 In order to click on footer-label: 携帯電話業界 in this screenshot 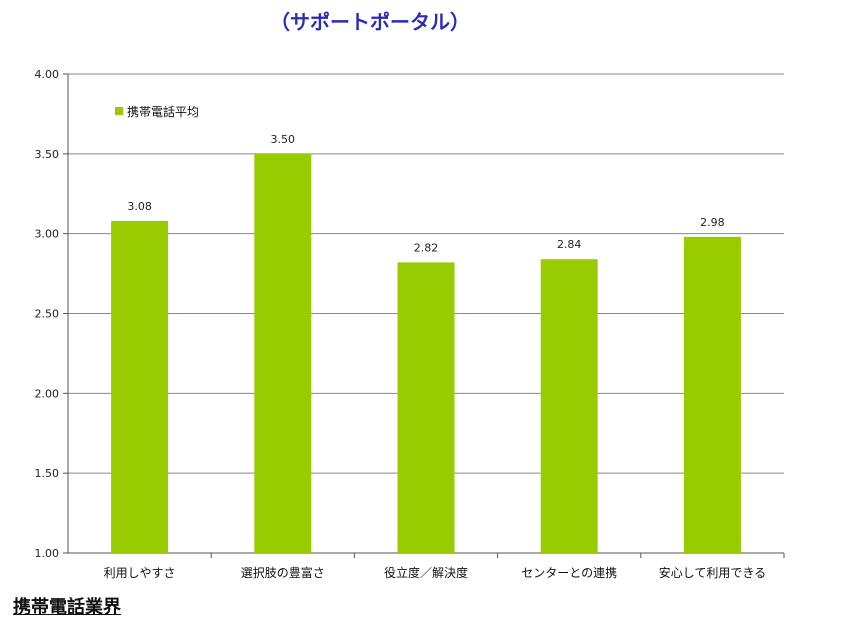, I will do `click(67, 607)`.